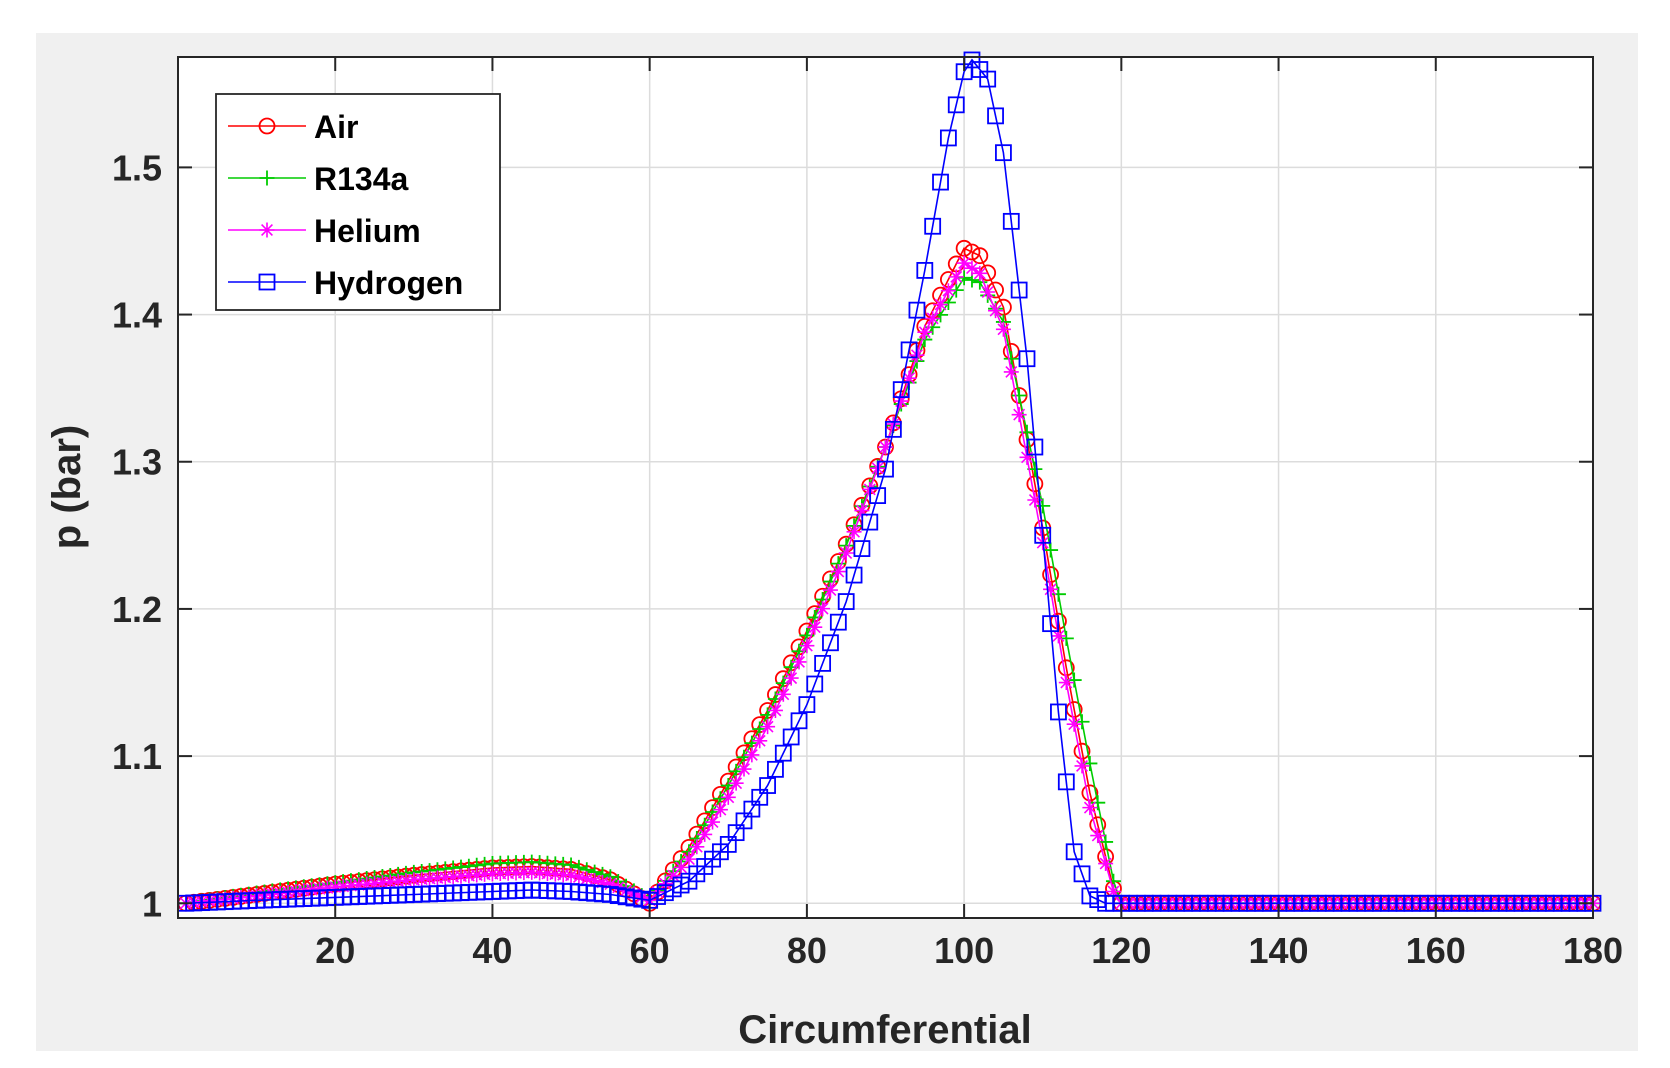  What do you see at coordinates (492, 950) in the screenshot?
I see `x-tick-label: 40` at bounding box center [492, 950].